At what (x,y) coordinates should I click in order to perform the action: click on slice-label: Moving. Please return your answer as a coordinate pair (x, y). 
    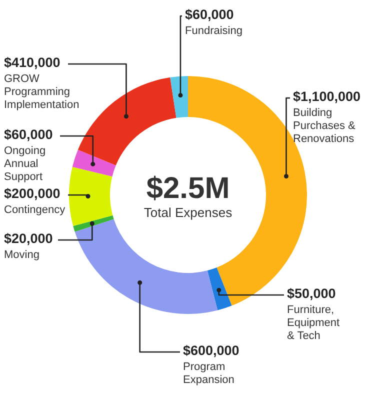
    Looking at the image, I should click on (22, 255).